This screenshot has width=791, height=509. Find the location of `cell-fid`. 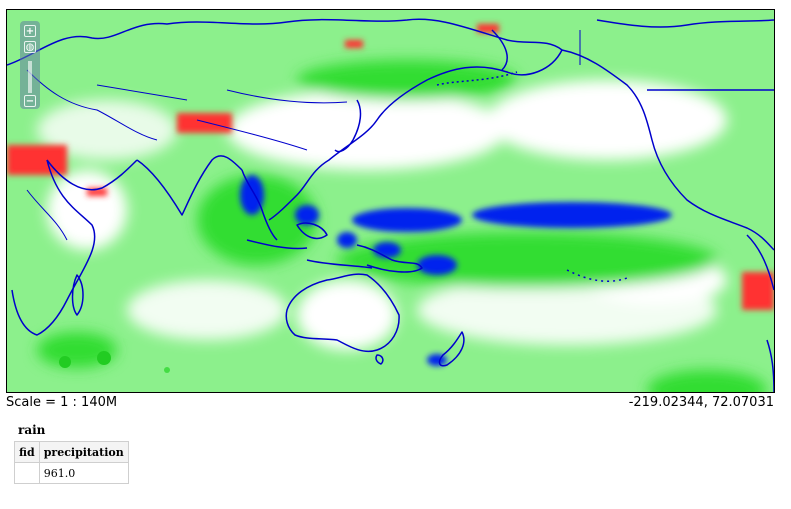

cell-fid is located at coordinates (27, 473).